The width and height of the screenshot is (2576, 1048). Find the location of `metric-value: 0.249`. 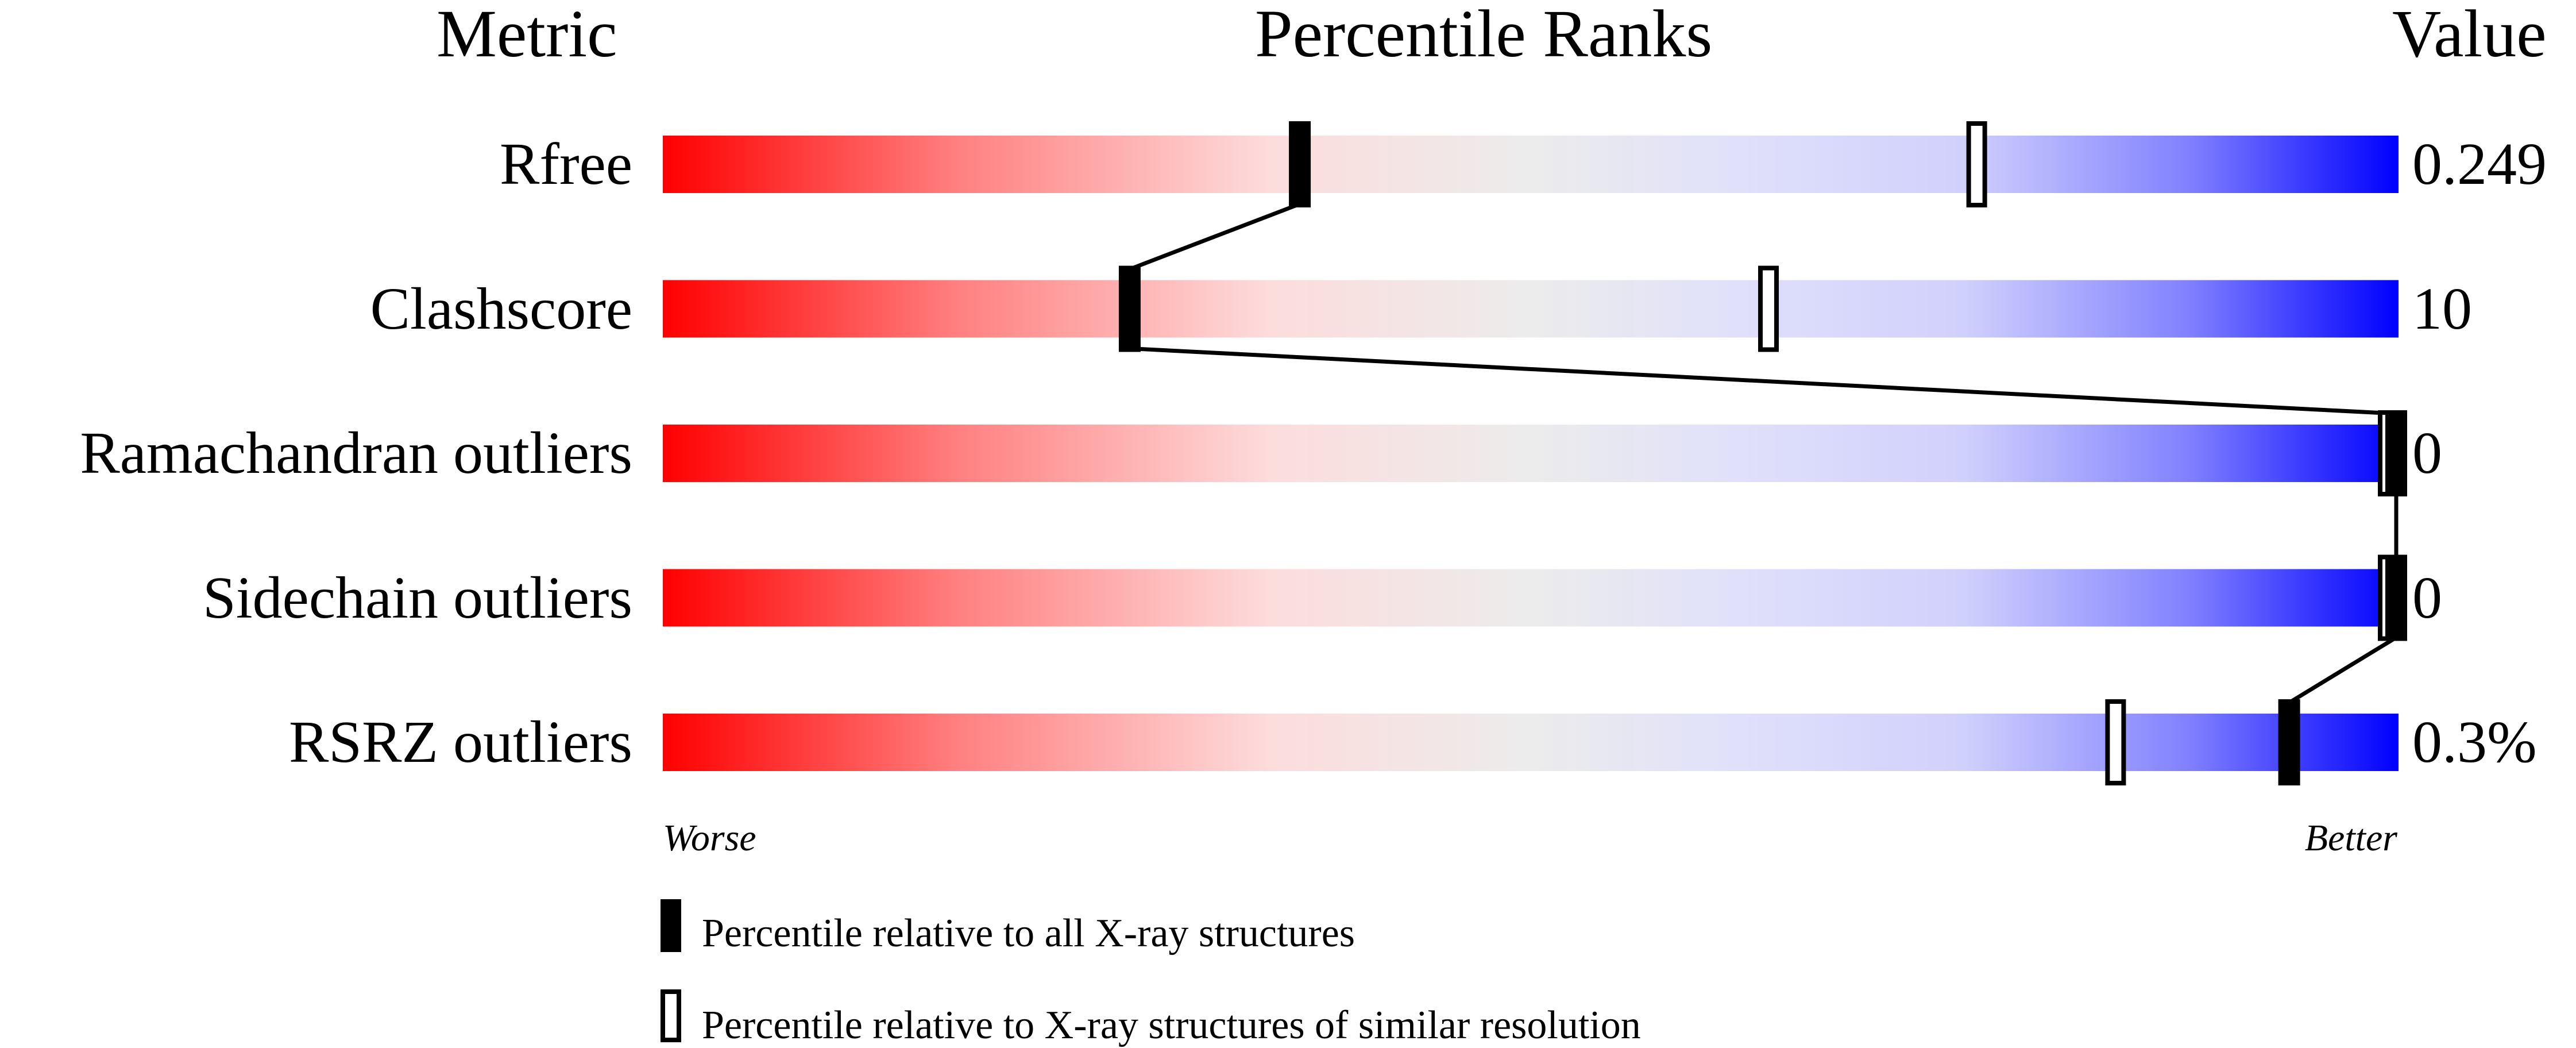

metric-value: 0.249 is located at coordinates (2479, 164).